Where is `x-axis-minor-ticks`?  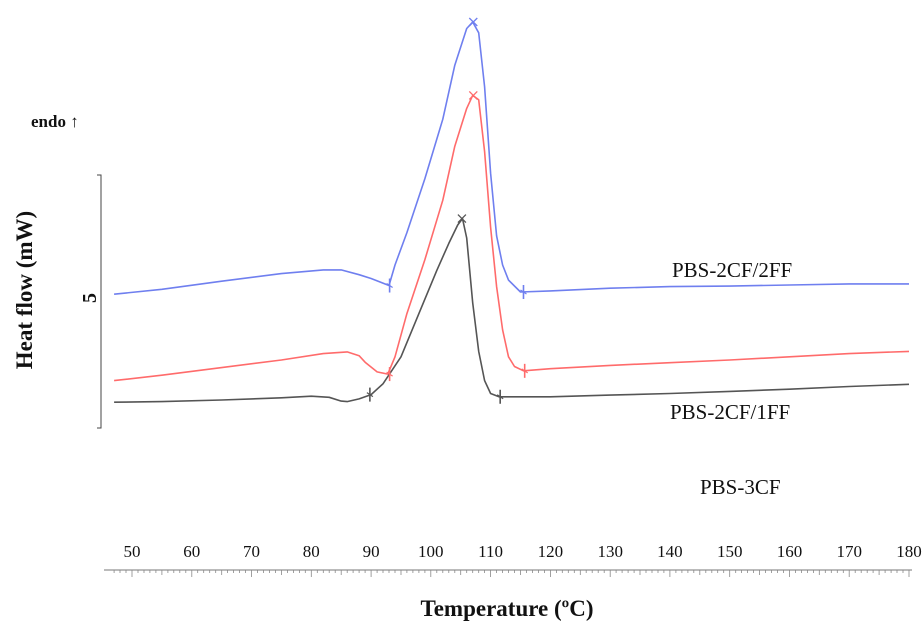 x-axis-minor-ticks is located at coordinates (511, 573).